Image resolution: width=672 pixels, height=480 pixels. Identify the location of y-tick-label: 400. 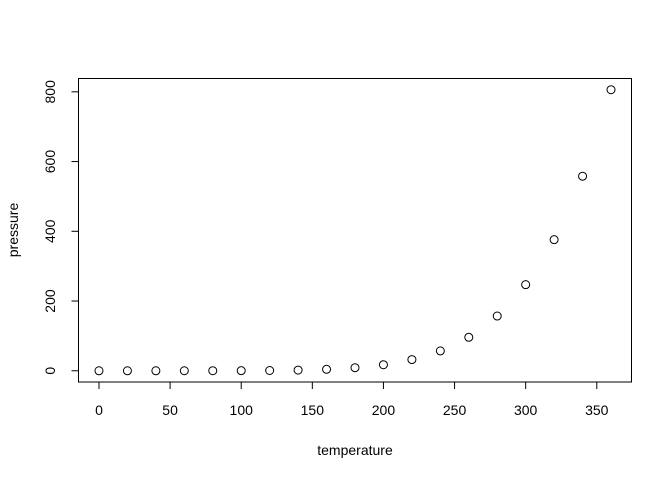
(50, 231).